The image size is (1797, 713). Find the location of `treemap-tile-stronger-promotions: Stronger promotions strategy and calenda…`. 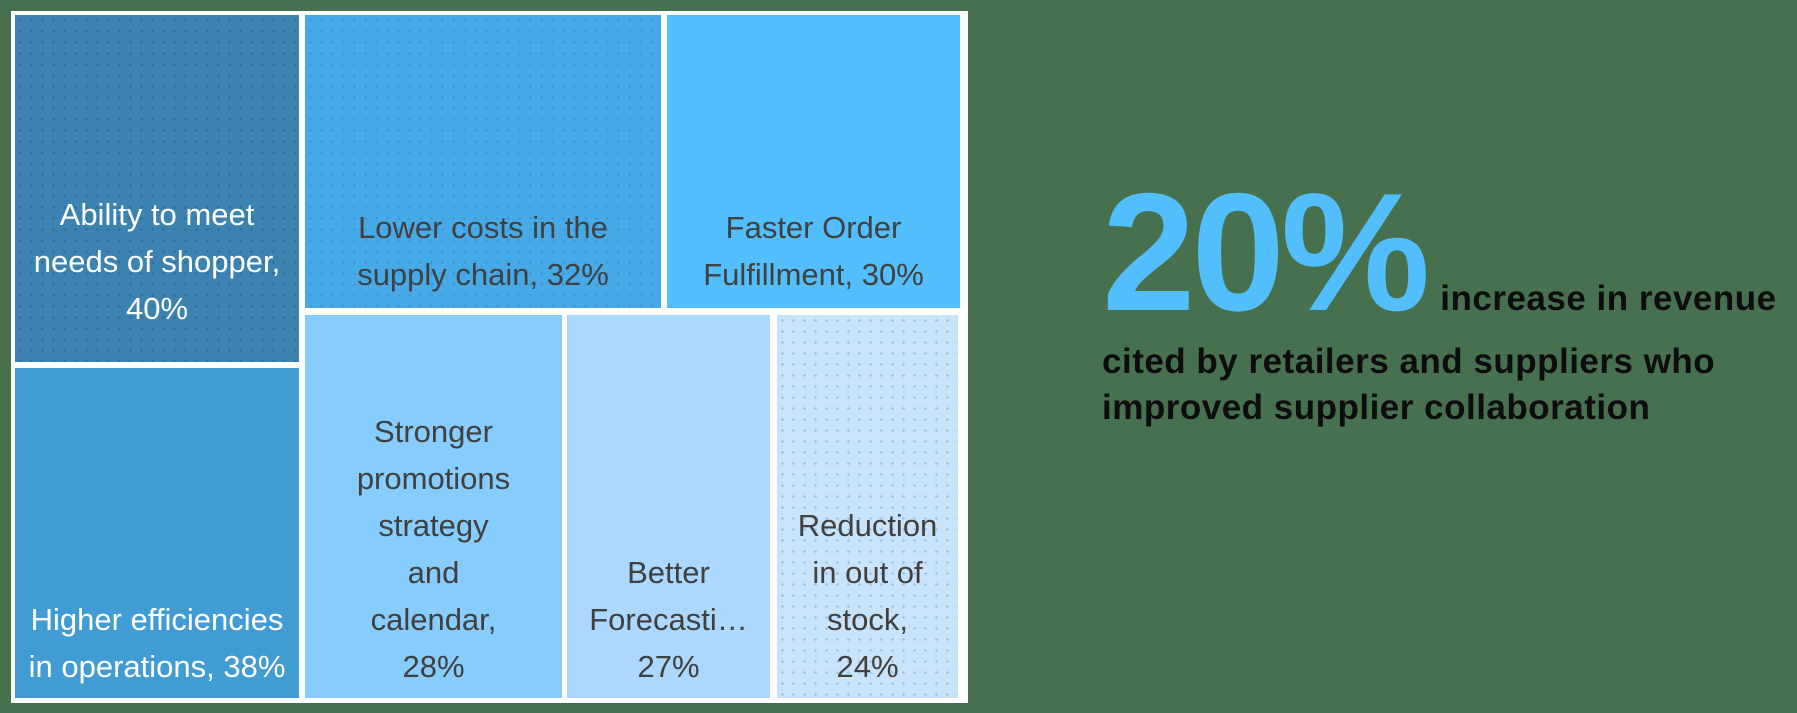

treemap-tile-stronger-promotions: Stronger promotions strategy and calenda… is located at coordinates (433, 506).